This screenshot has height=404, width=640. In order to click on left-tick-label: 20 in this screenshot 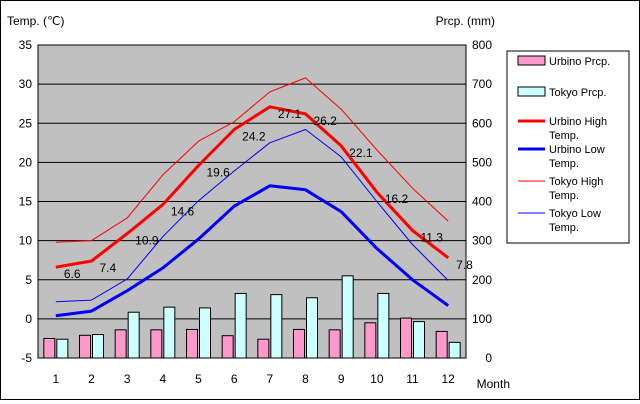, I will do `click(26, 162)`.